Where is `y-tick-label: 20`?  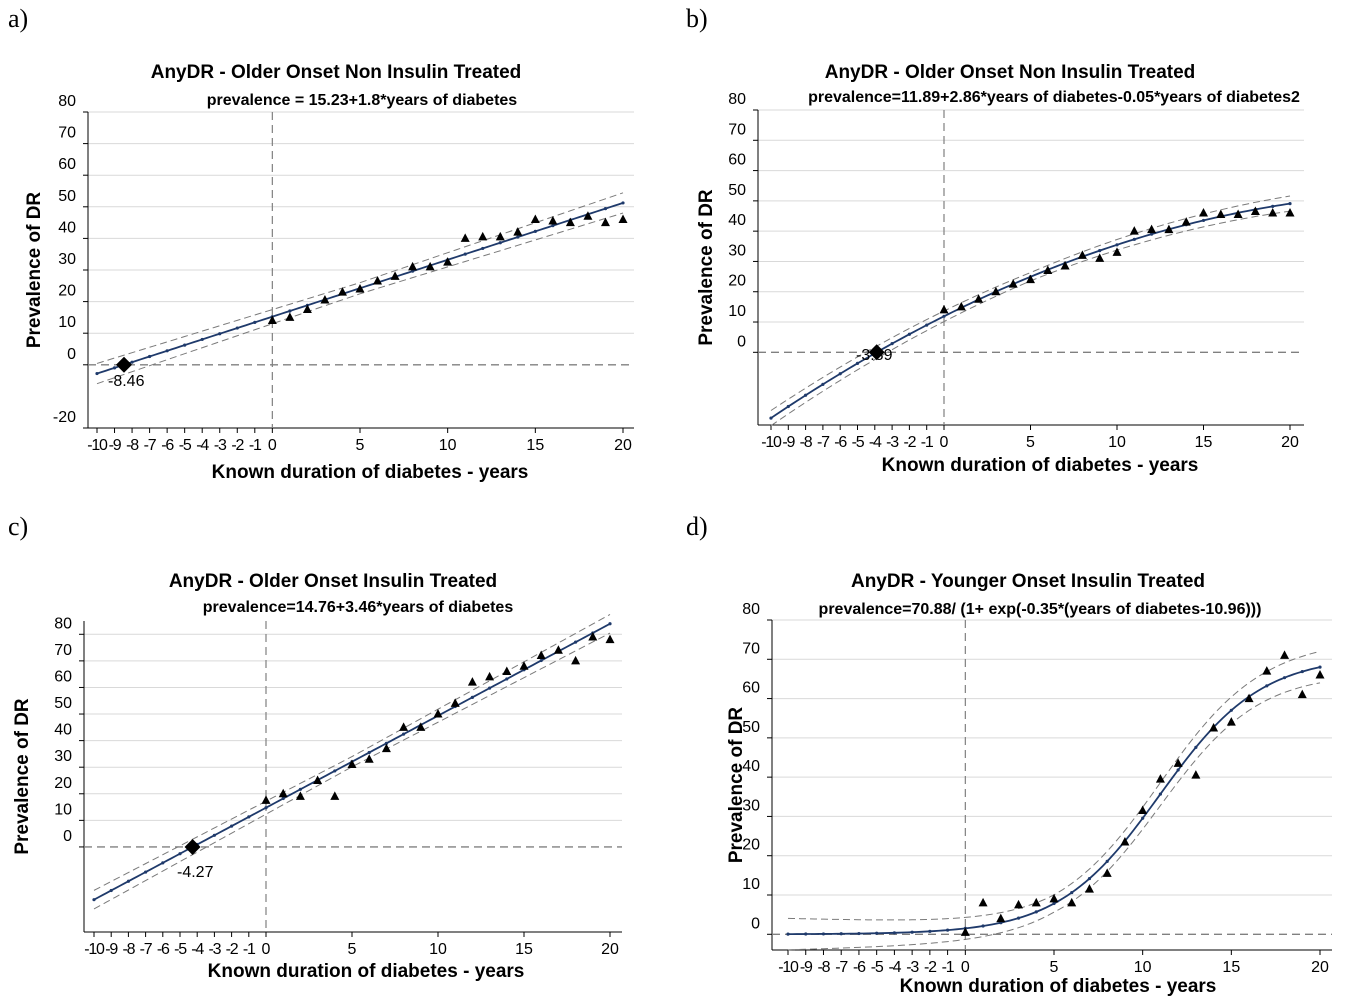
y-tick-label: 20 is located at coordinates (63, 783).